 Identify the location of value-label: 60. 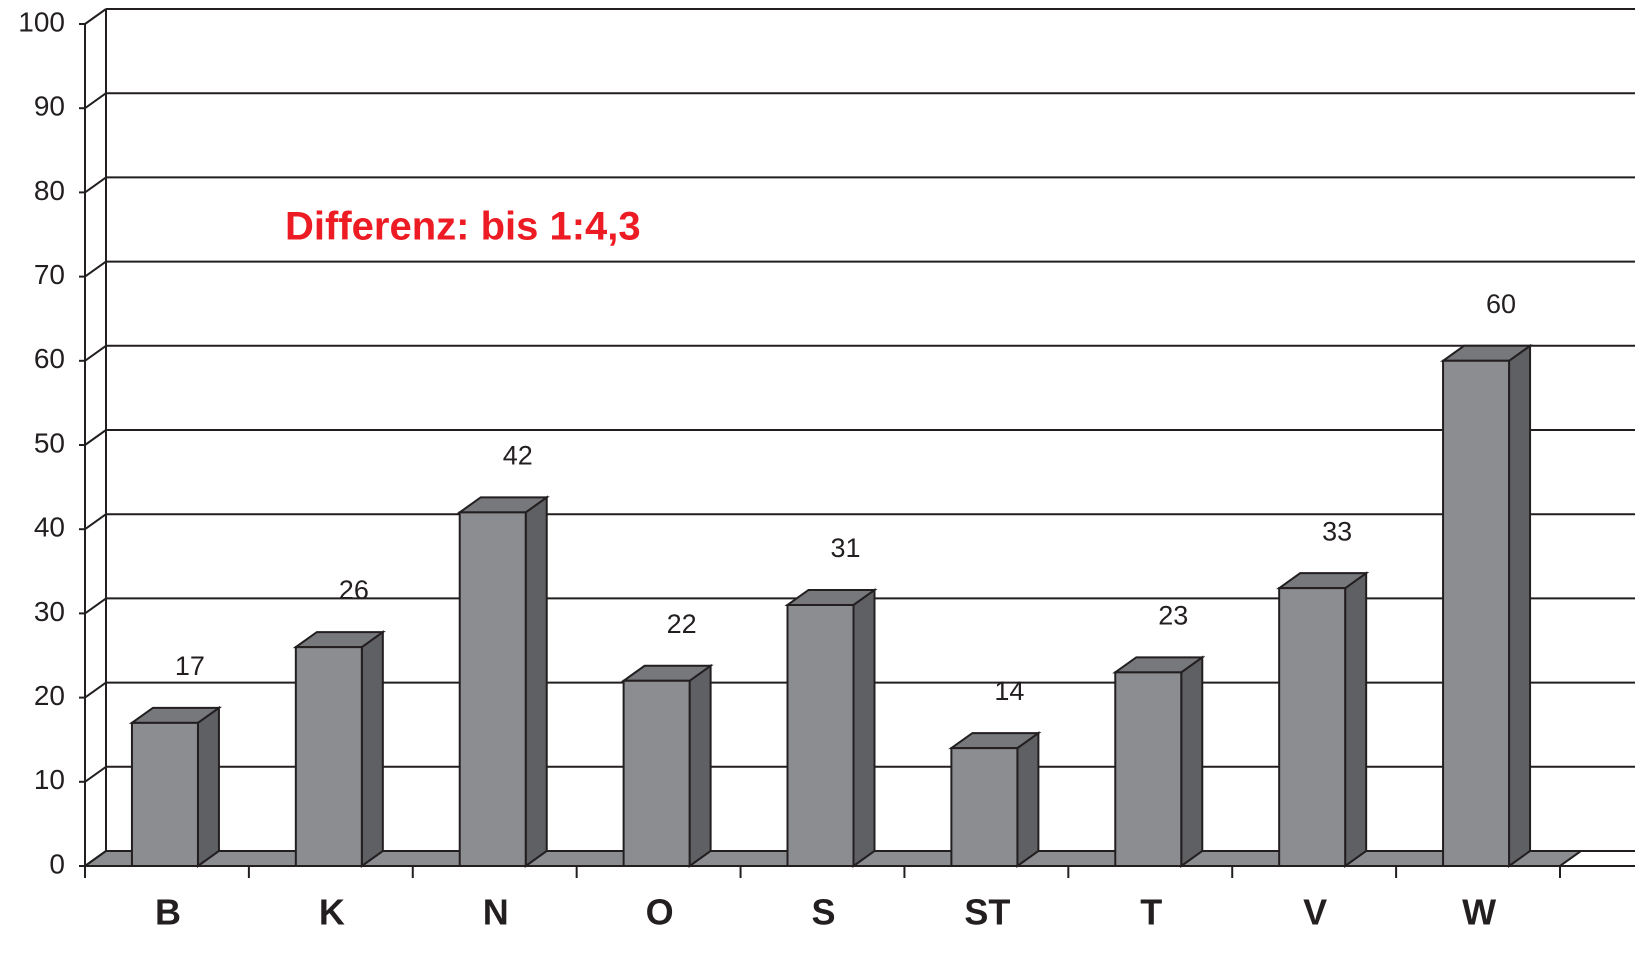
(1501, 304).